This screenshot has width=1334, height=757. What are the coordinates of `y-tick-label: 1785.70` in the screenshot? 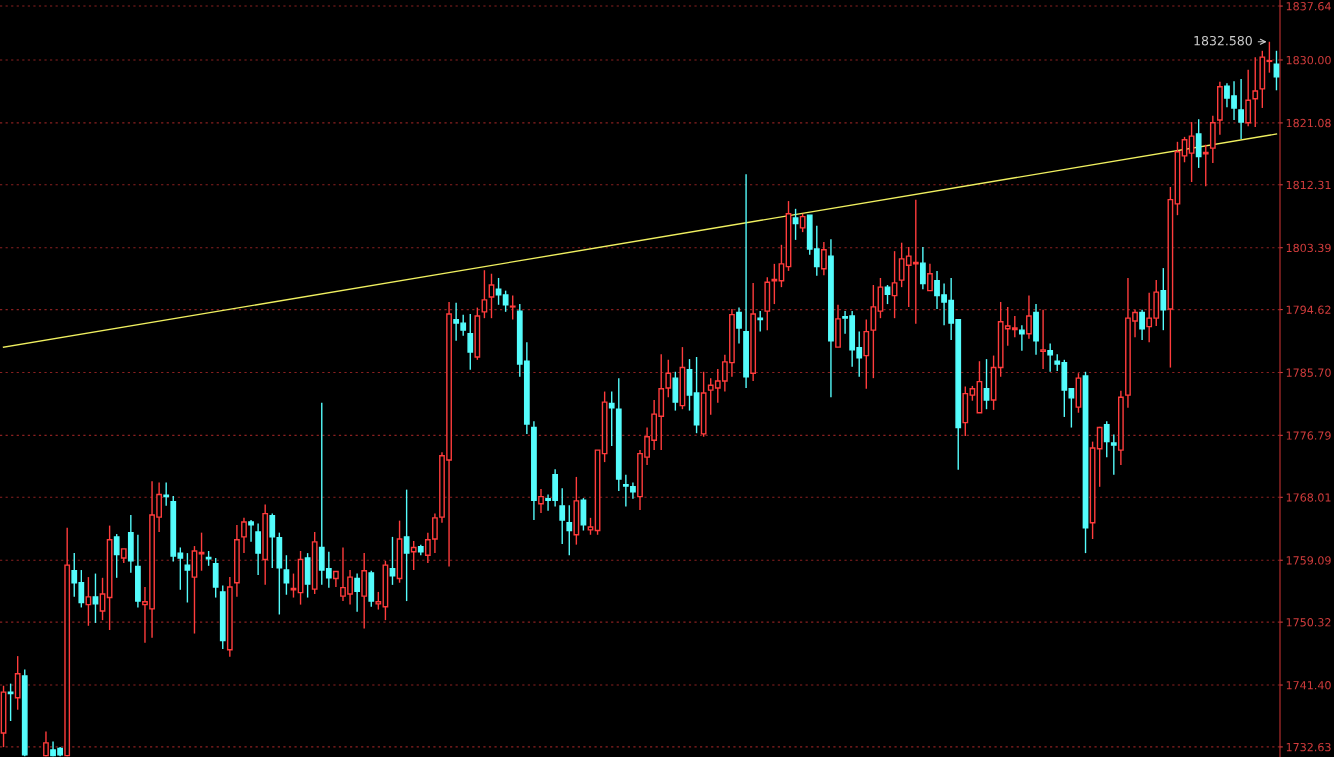 It's located at (1308, 372).